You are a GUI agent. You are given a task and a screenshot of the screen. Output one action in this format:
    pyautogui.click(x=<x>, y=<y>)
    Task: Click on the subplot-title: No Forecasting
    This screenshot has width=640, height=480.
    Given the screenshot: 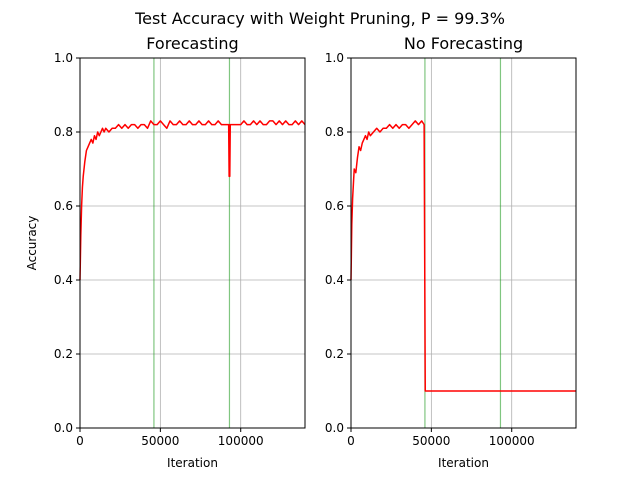 What is the action you would take?
    pyautogui.click(x=463, y=43)
    